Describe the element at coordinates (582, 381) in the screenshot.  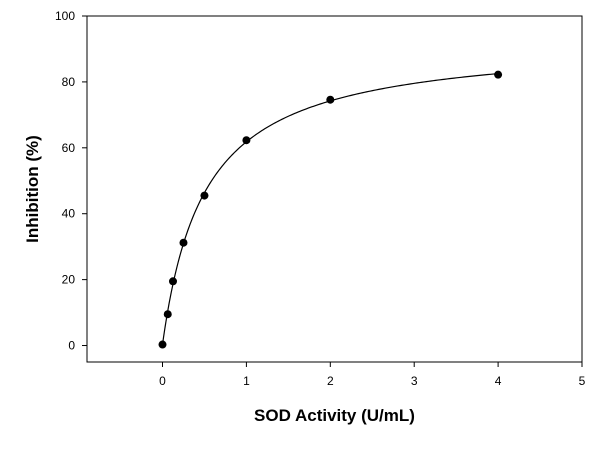
I see `x-tick-label: 5` at that location.